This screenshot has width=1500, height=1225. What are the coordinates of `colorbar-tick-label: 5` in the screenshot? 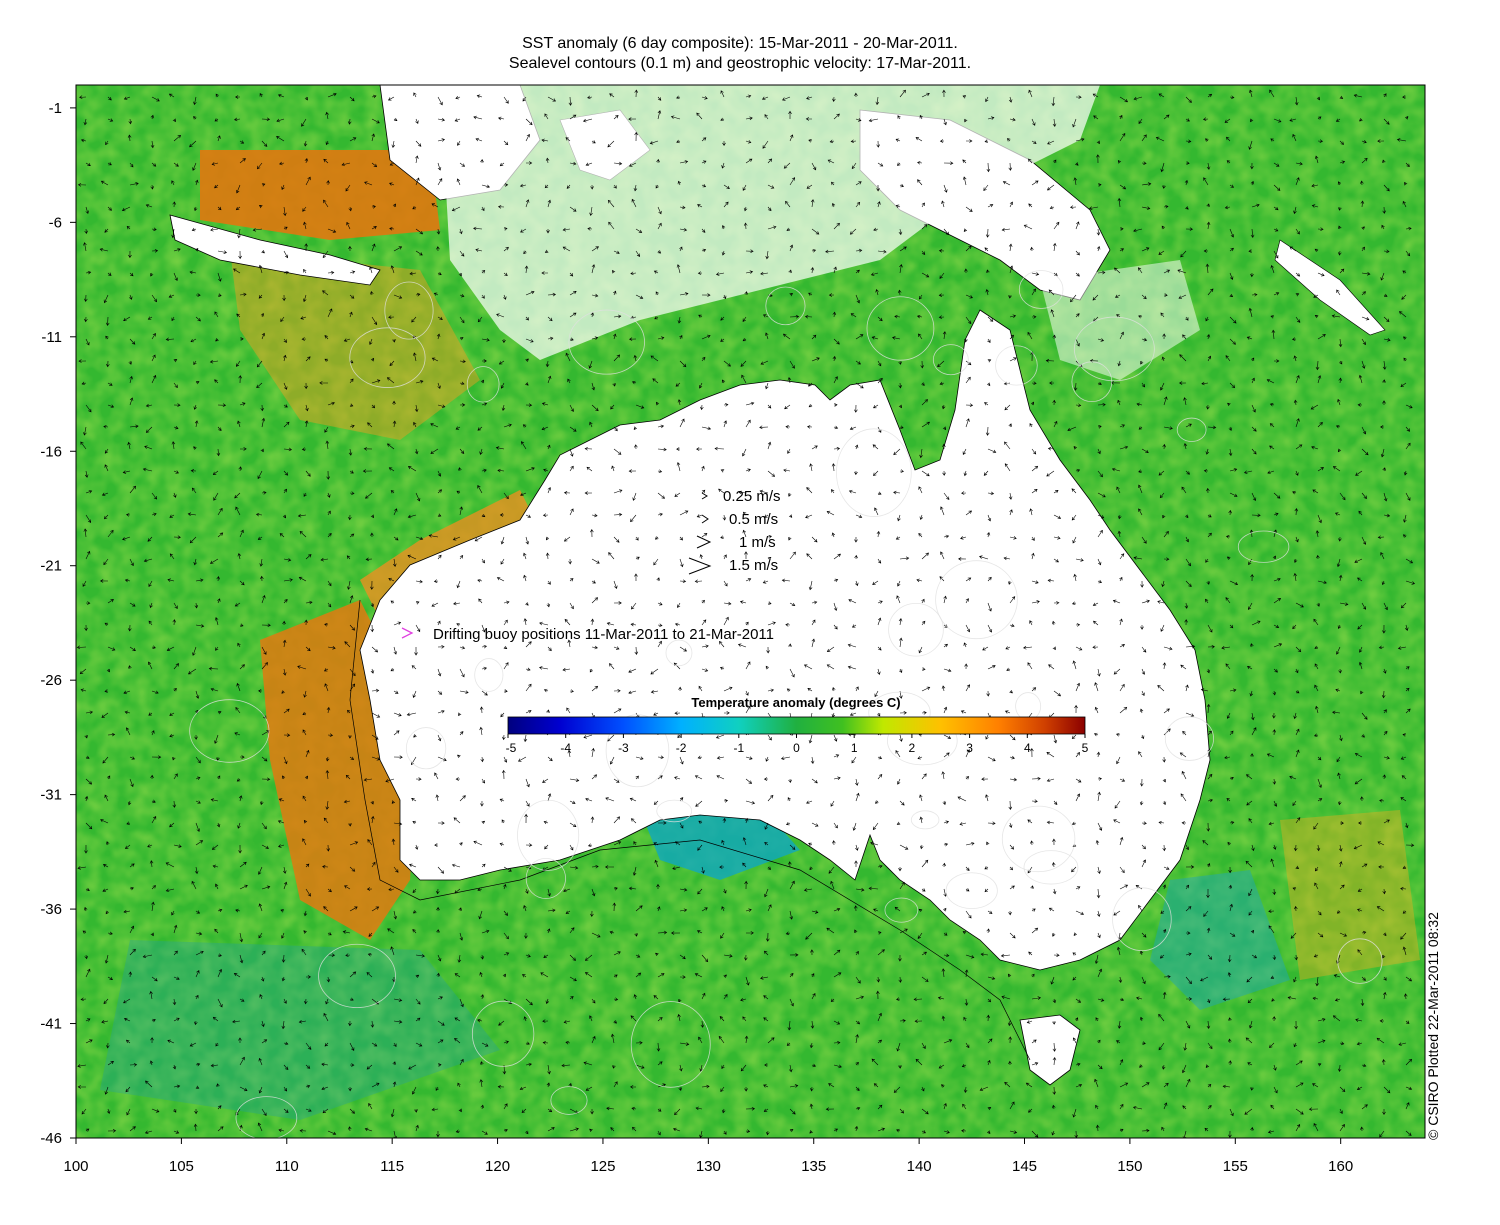 It's located at (1085, 748).